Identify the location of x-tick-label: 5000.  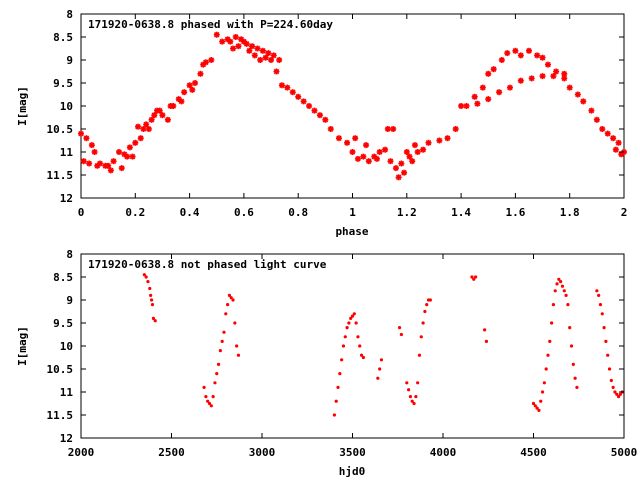
(624, 452).